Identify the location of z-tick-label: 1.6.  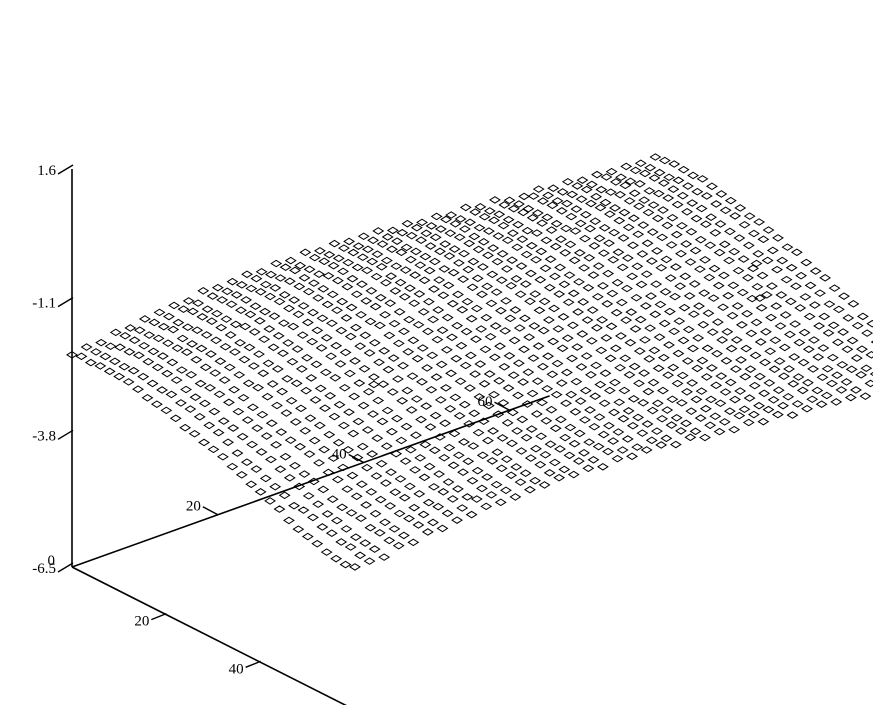
(46, 171).